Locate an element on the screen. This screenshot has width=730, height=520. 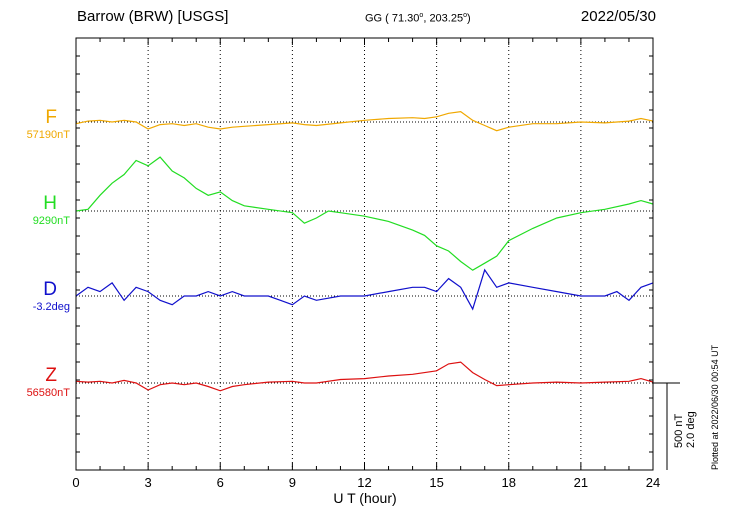
component-label-z: Z 56580nT is located at coordinates (39, 383).